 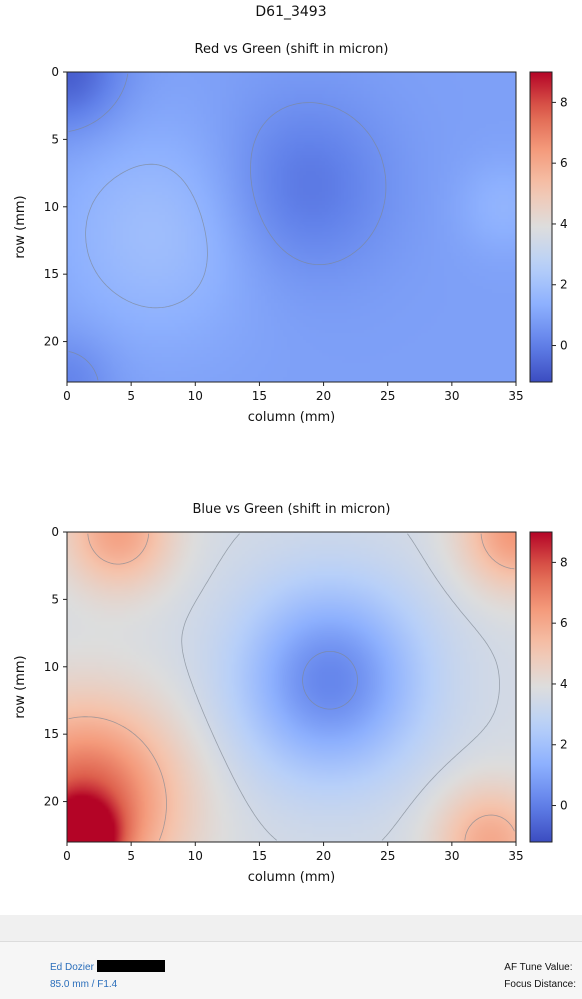 What do you see at coordinates (130, 966) in the screenshot?
I see `redaction-bar` at bounding box center [130, 966].